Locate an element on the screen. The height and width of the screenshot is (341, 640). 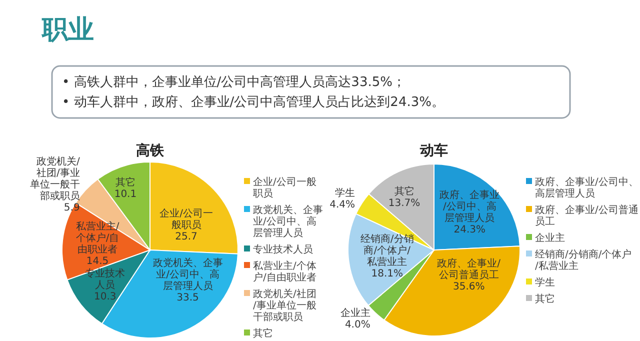
data-label: 10.1 is located at coordinates (125, 194).